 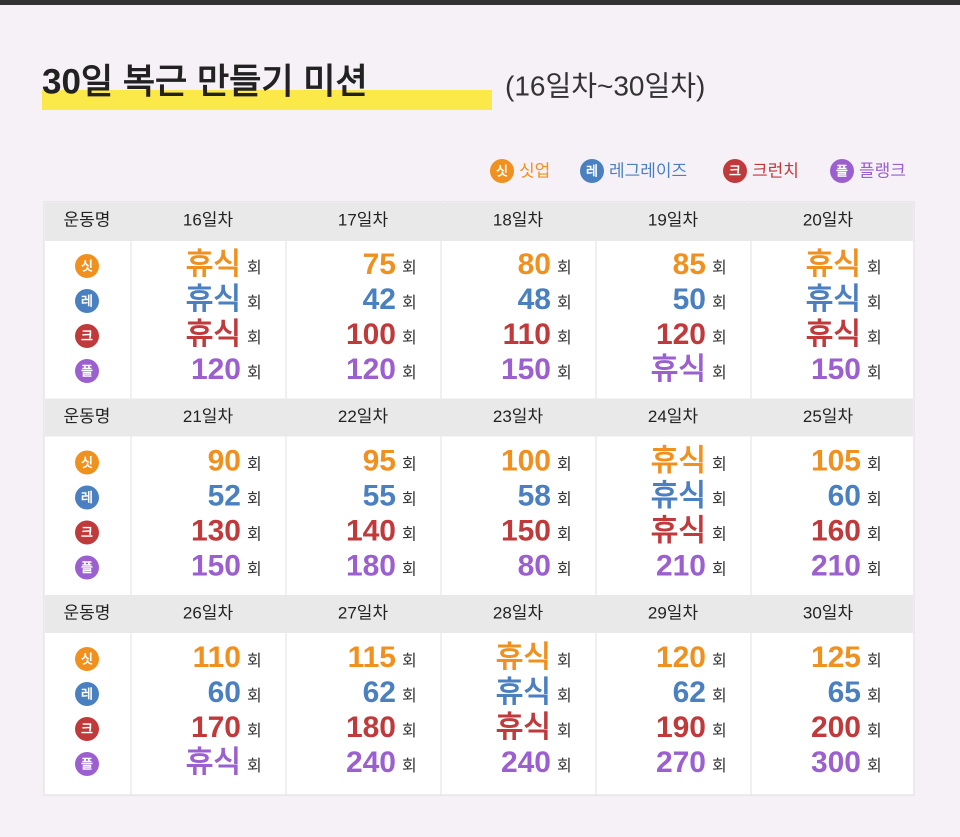 I want to click on day-label: 30일차, so click(x=828, y=612).